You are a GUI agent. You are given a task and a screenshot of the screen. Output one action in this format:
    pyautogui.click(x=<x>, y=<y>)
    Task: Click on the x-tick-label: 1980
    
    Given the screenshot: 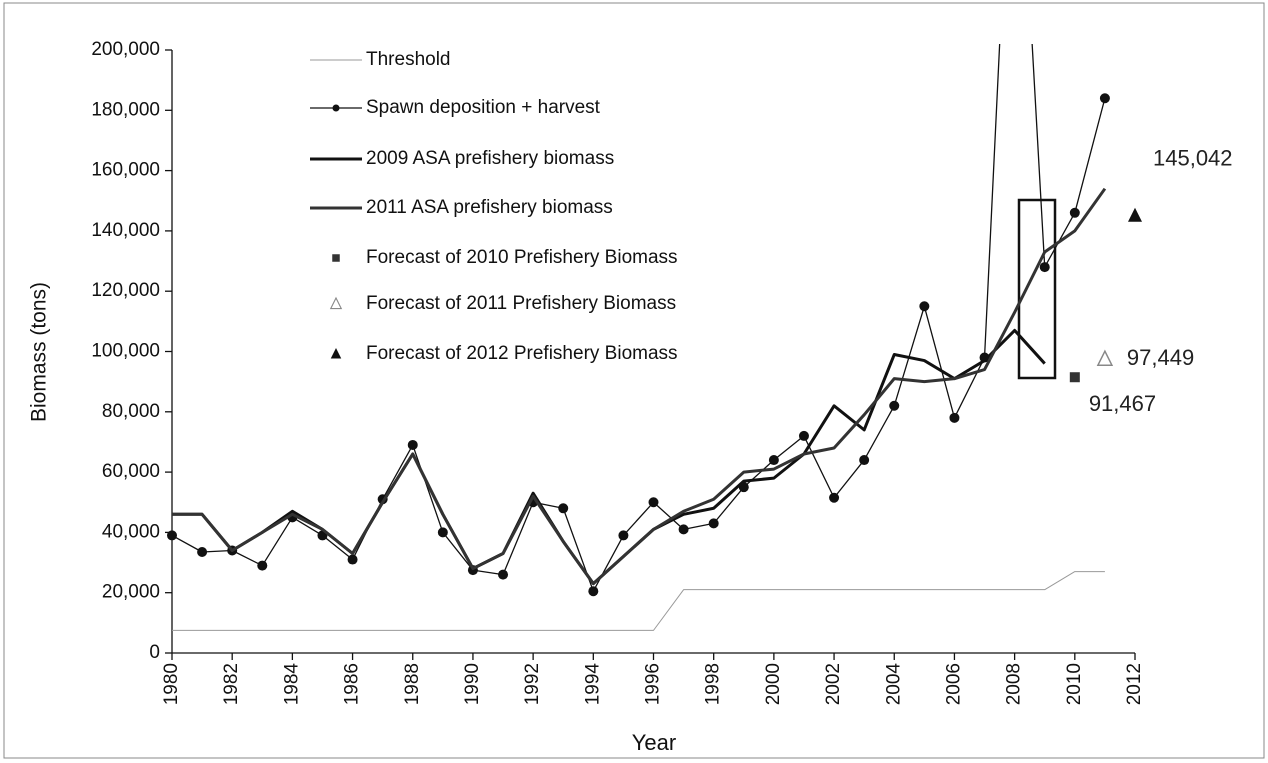 What is the action you would take?
    pyautogui.click(x=171, y=684)
    